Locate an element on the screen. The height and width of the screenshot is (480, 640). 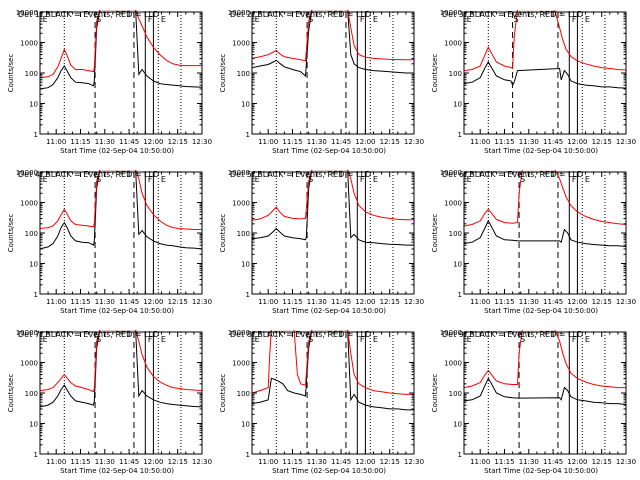
panel-title: Det 5f BLACK = Events, RED = LLD is located at coordinates (300, 174).